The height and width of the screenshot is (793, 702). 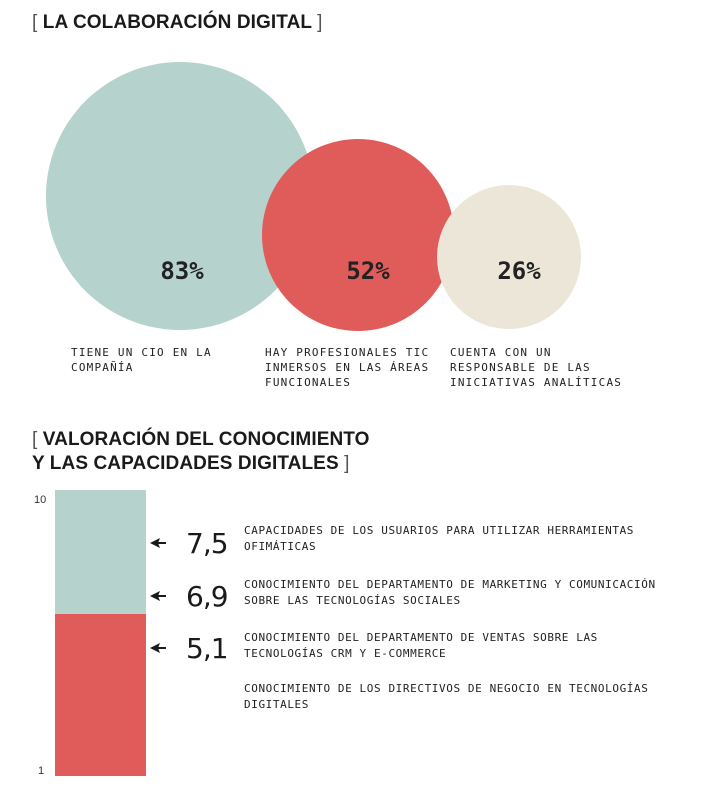 What do you see at coordinates (180, 196) in the screenshot?
I see `bubble-cio` at bounding box center [180, 196].